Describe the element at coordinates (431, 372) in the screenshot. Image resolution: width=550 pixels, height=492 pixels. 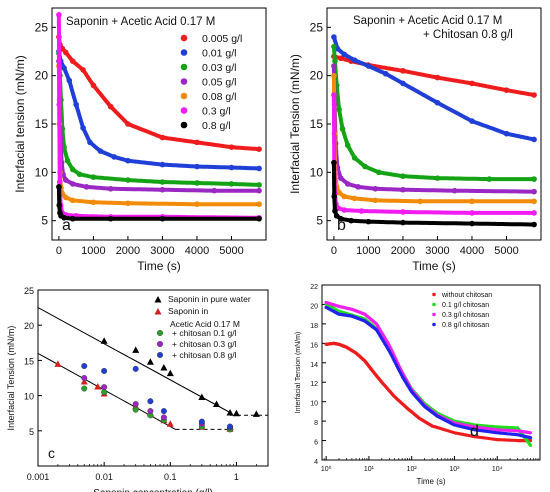
I see `plot-frame` at that location.